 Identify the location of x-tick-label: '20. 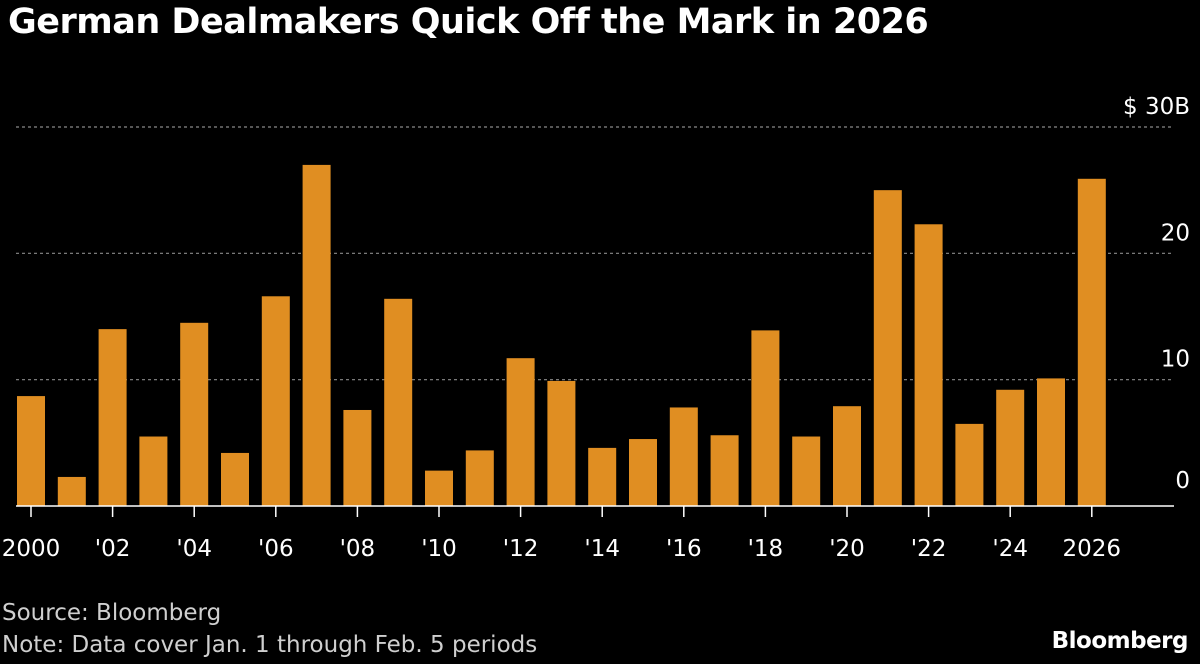
(847, 549).